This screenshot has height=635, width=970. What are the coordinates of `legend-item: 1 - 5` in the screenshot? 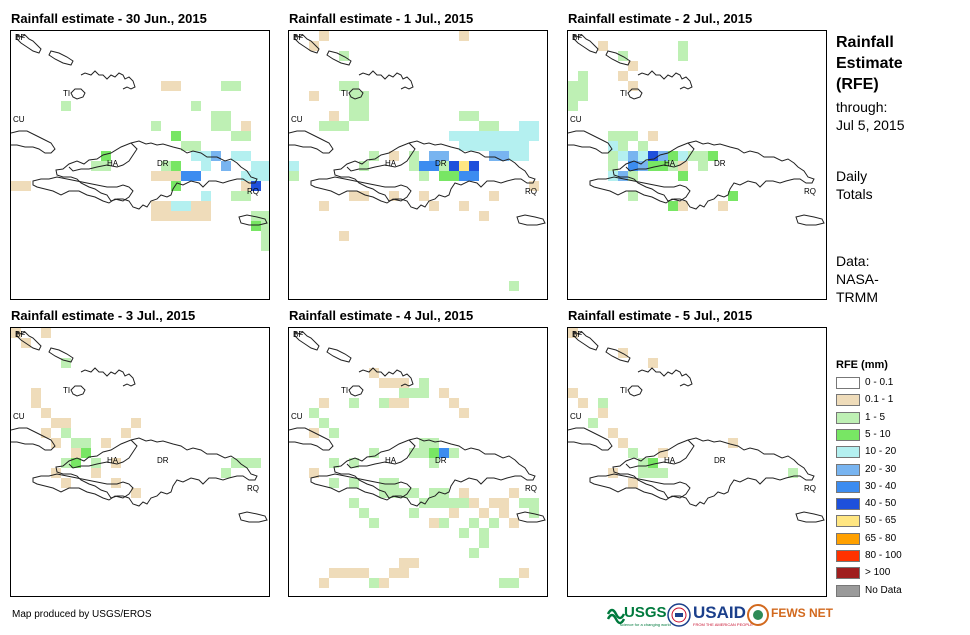 It's located at (901, 418).